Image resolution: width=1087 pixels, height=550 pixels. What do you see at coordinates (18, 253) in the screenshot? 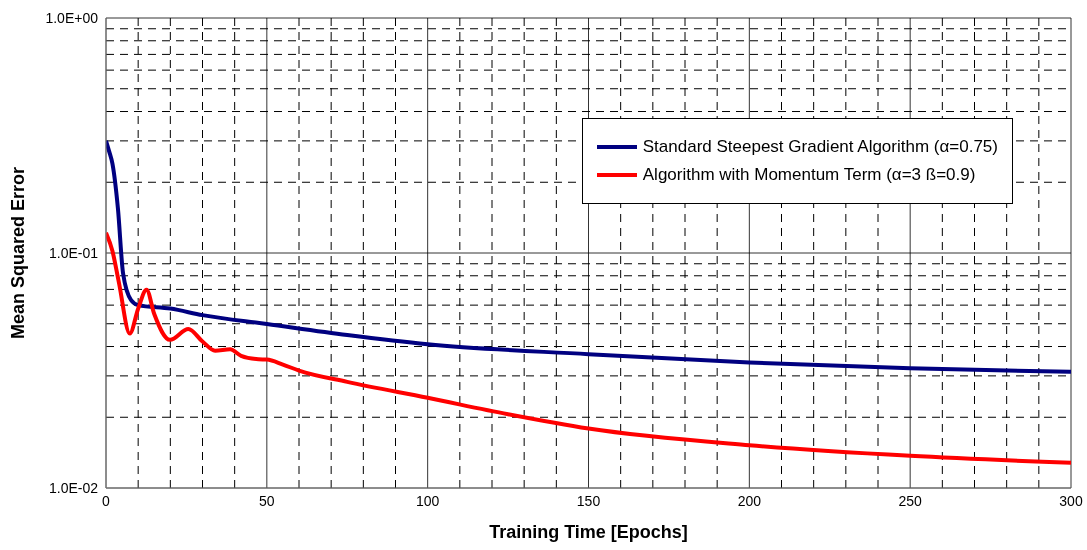
I see `y-axis-title: Mean Squared Error` at bounding box center [18, 253].